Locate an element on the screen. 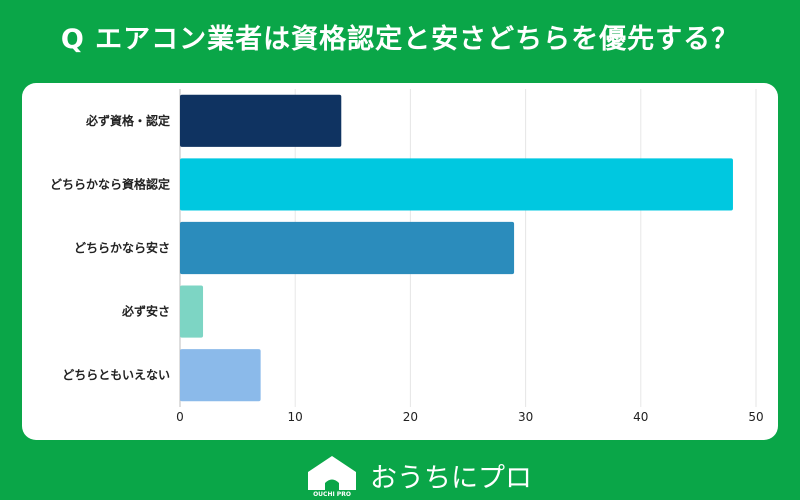 The height and width of the screenshot is (500, 800). x-tick-label: 10 is located at coordinates (295, 417).